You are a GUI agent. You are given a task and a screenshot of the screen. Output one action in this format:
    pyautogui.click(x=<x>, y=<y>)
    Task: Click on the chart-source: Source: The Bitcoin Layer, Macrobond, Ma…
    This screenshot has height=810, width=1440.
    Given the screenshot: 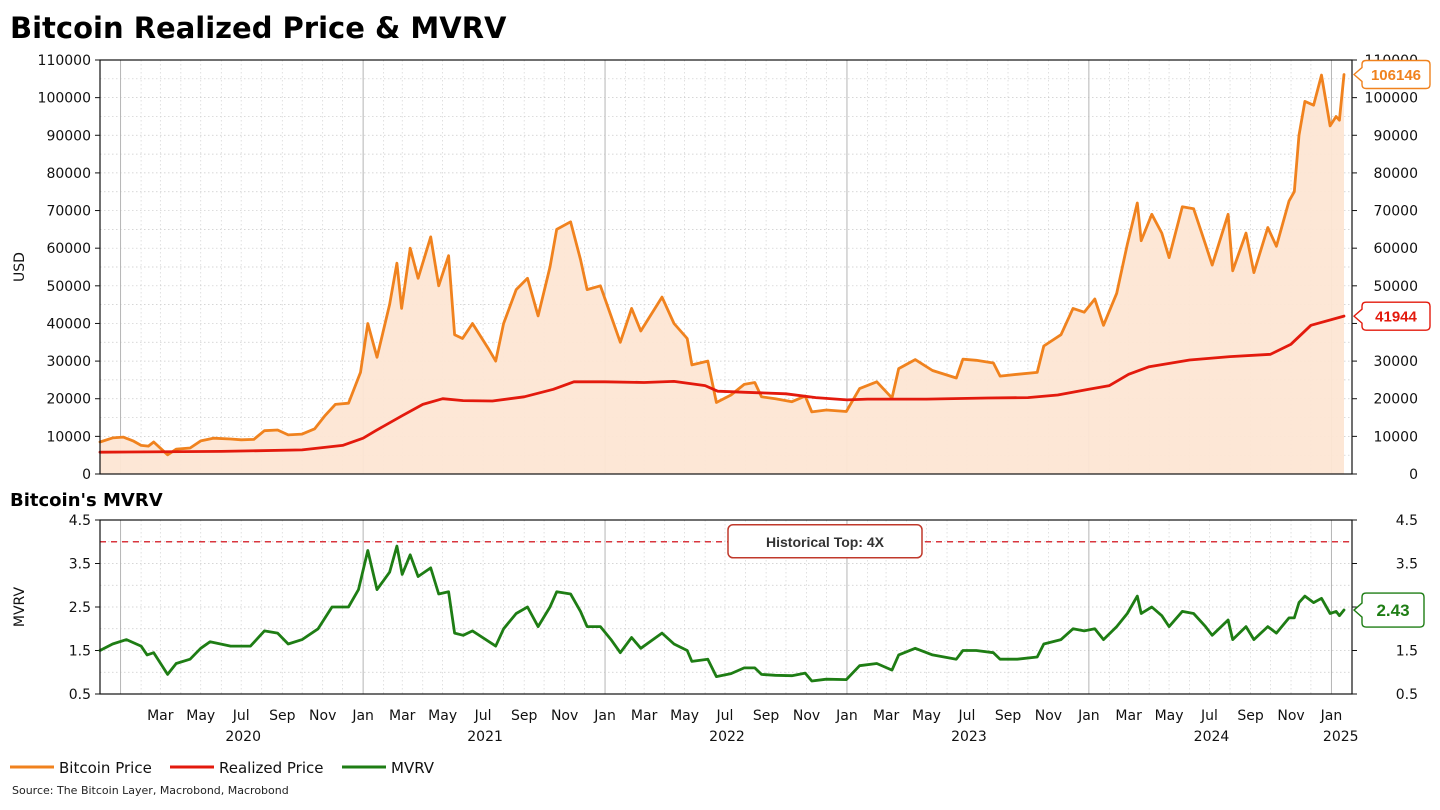 What is the action you would take?
    pyautogui.click(x=150, y=790)
    